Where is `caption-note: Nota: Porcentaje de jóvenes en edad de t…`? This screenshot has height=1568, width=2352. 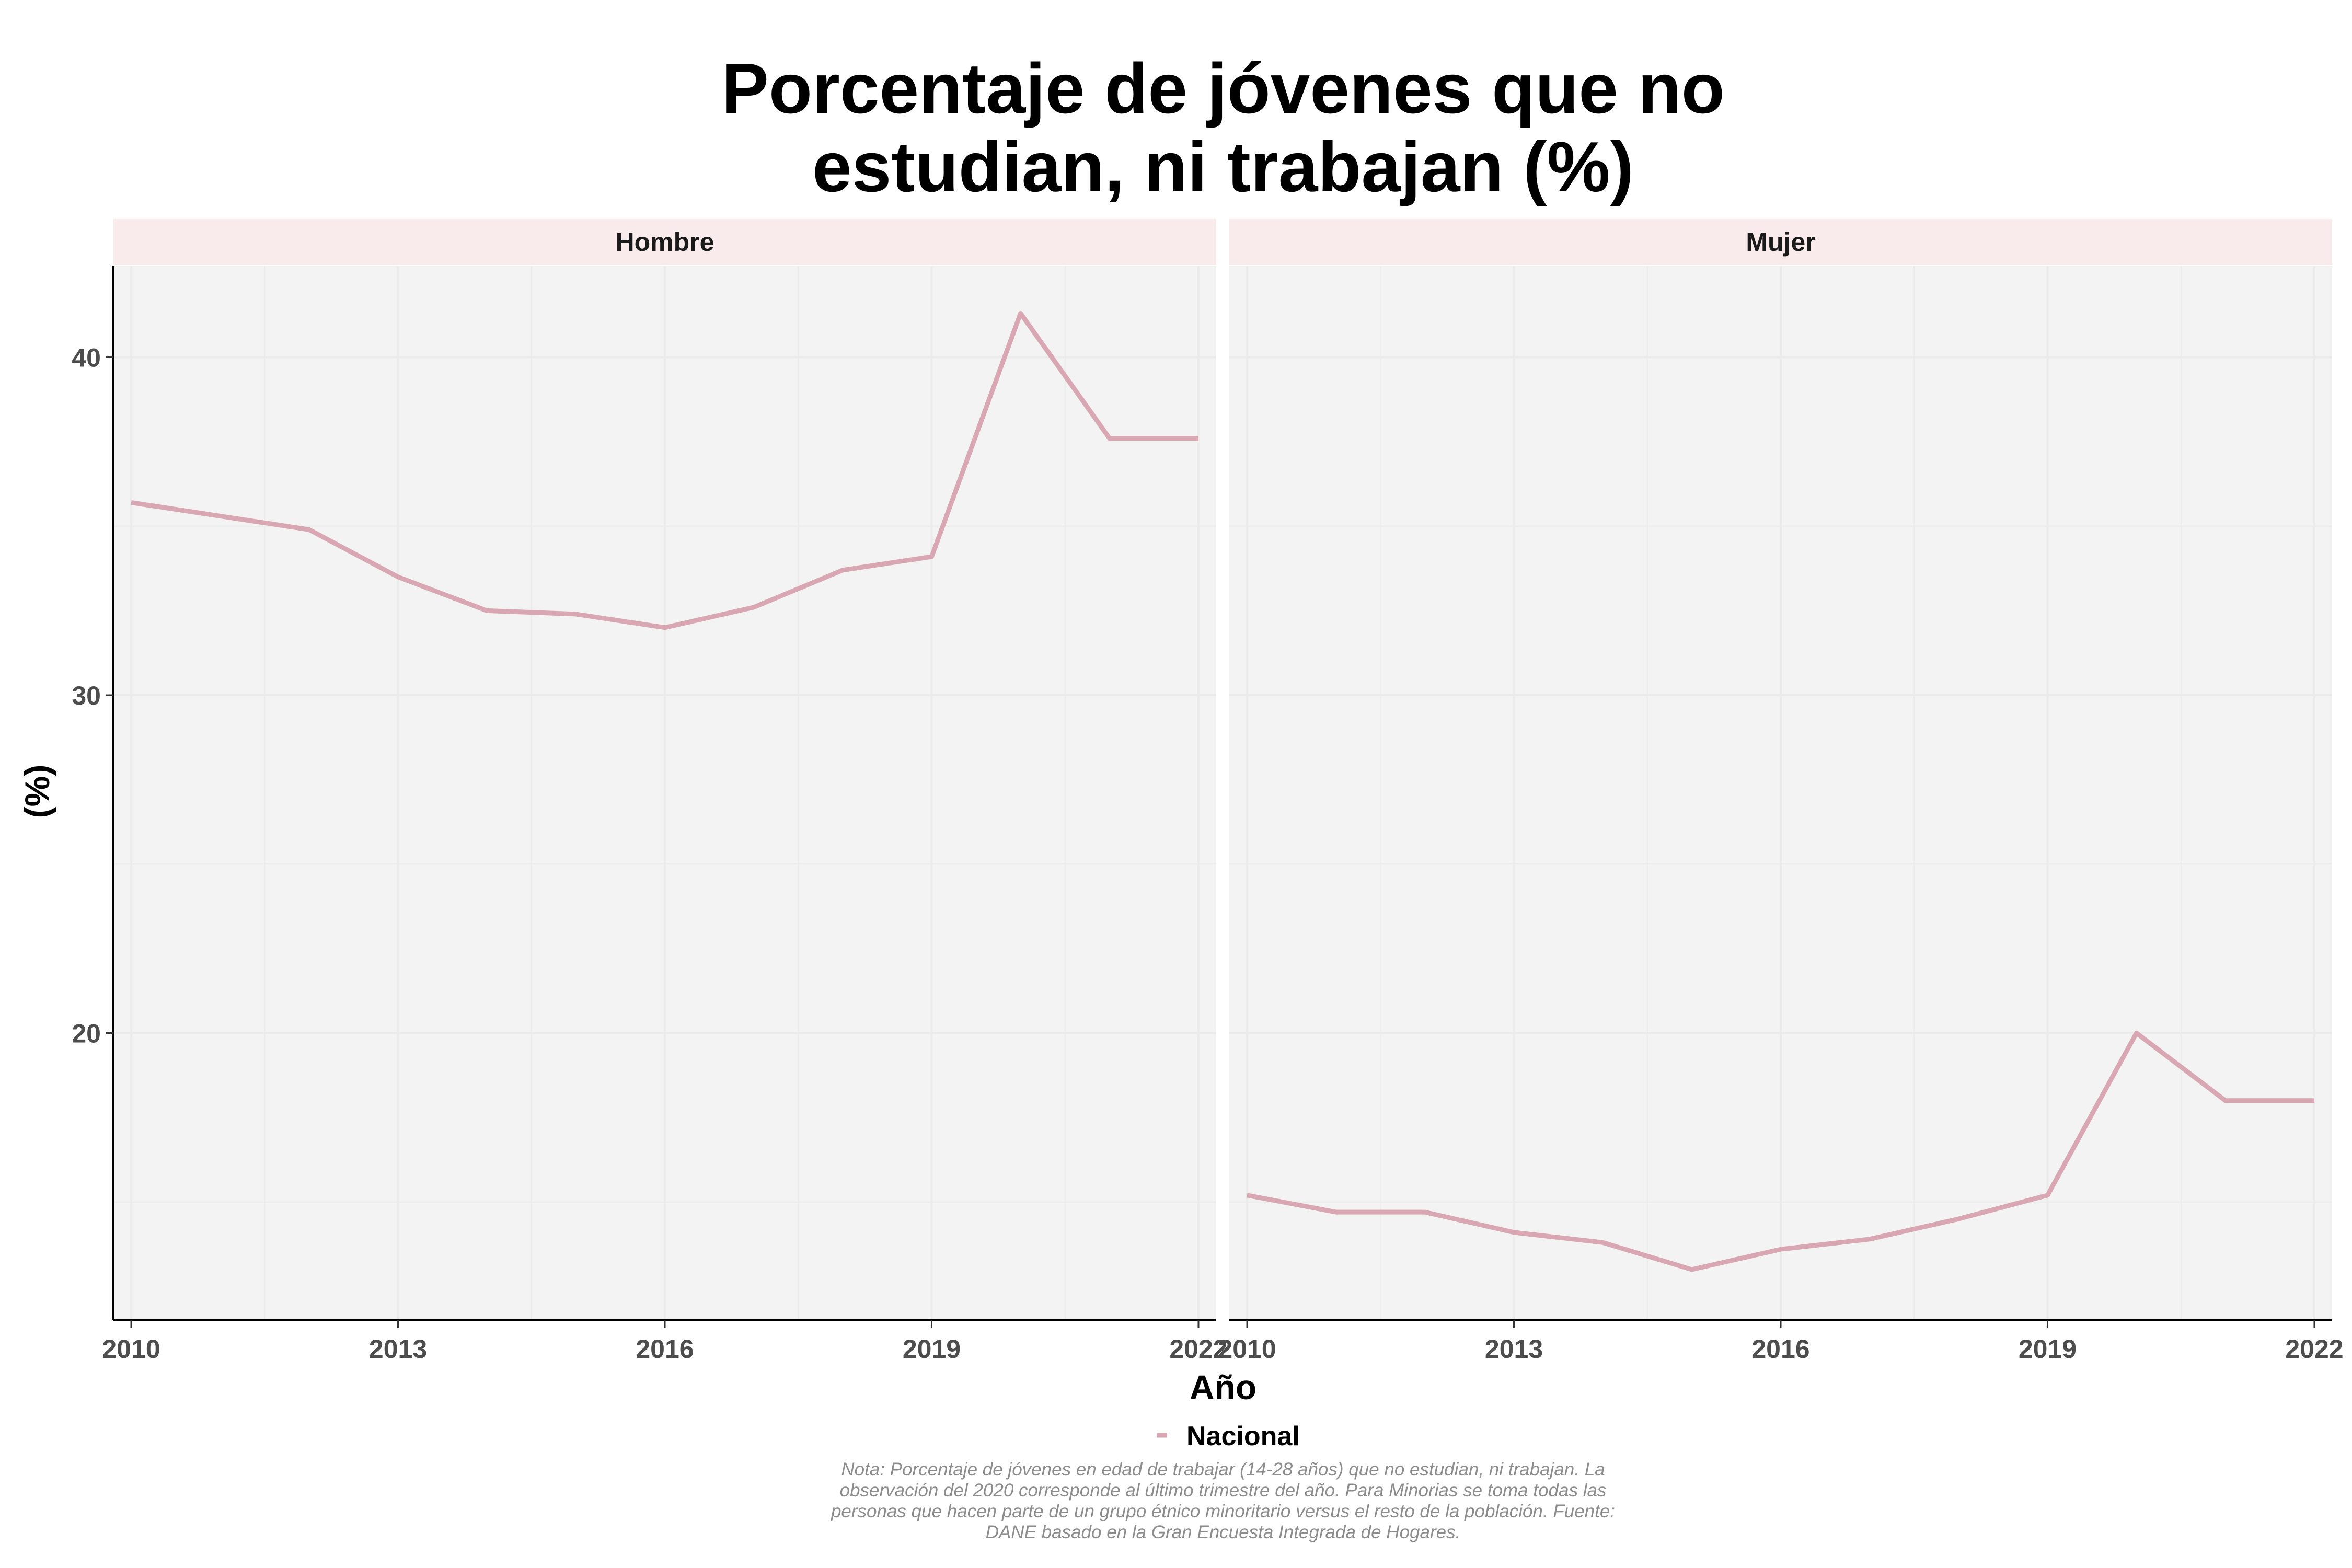
caption-note: Nota: Porcentaje de jóvenes en edad de t… is located at coordinates (1223, 1500).